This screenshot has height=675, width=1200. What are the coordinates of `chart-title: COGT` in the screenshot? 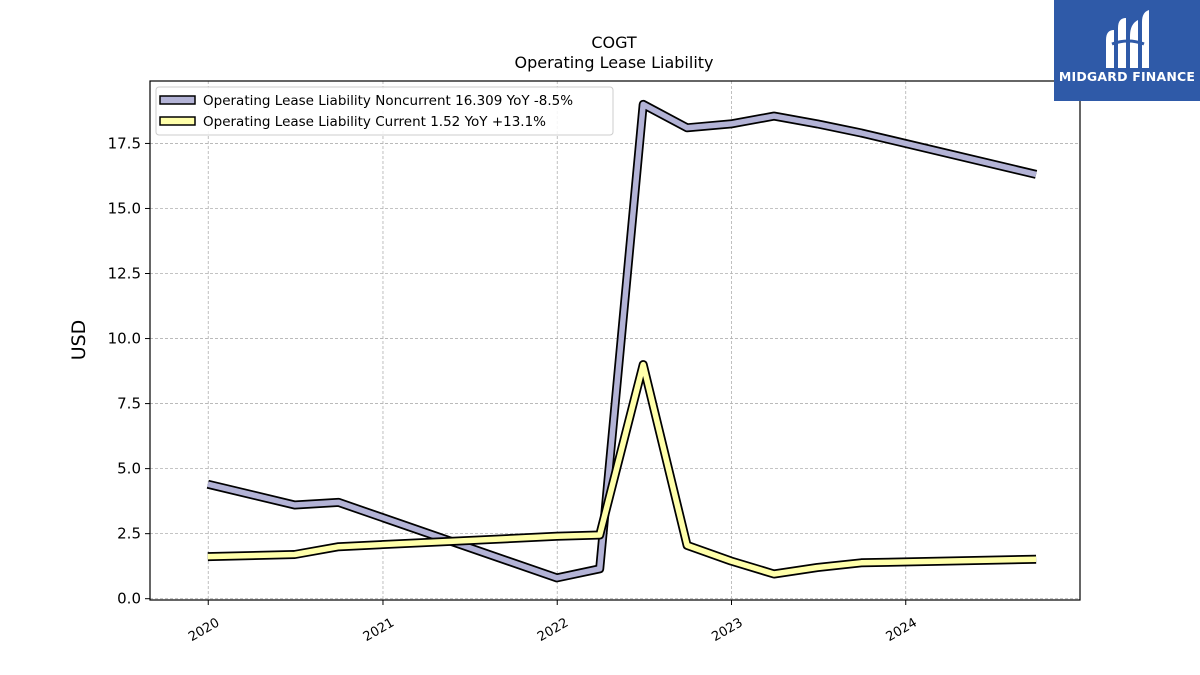 It's located at (614, 42).